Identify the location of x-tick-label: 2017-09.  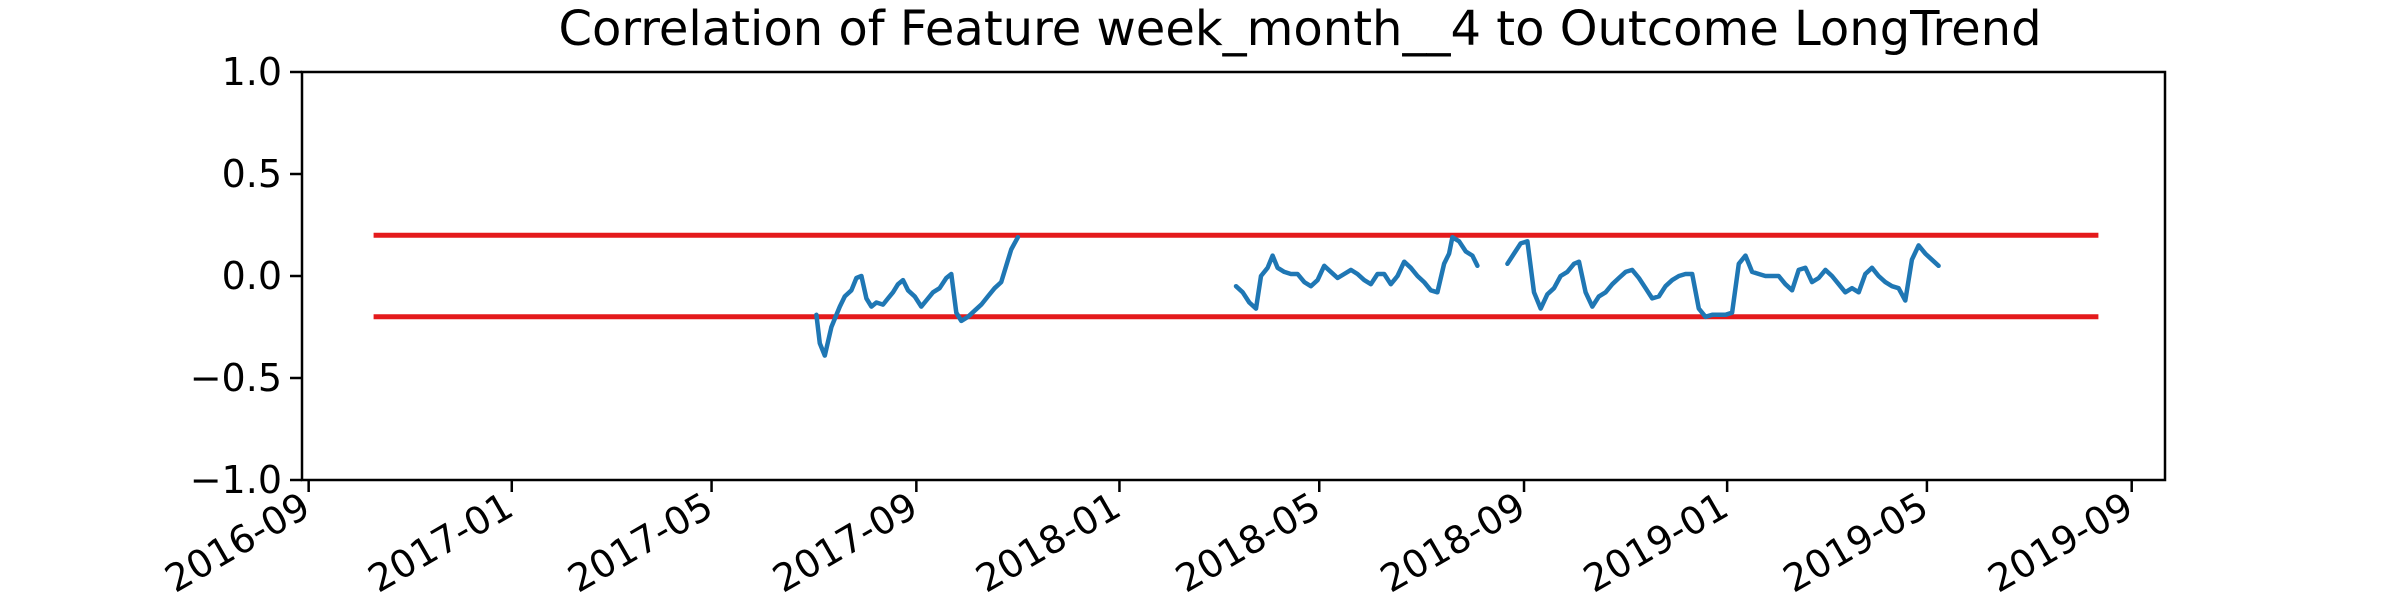
(845, 542).